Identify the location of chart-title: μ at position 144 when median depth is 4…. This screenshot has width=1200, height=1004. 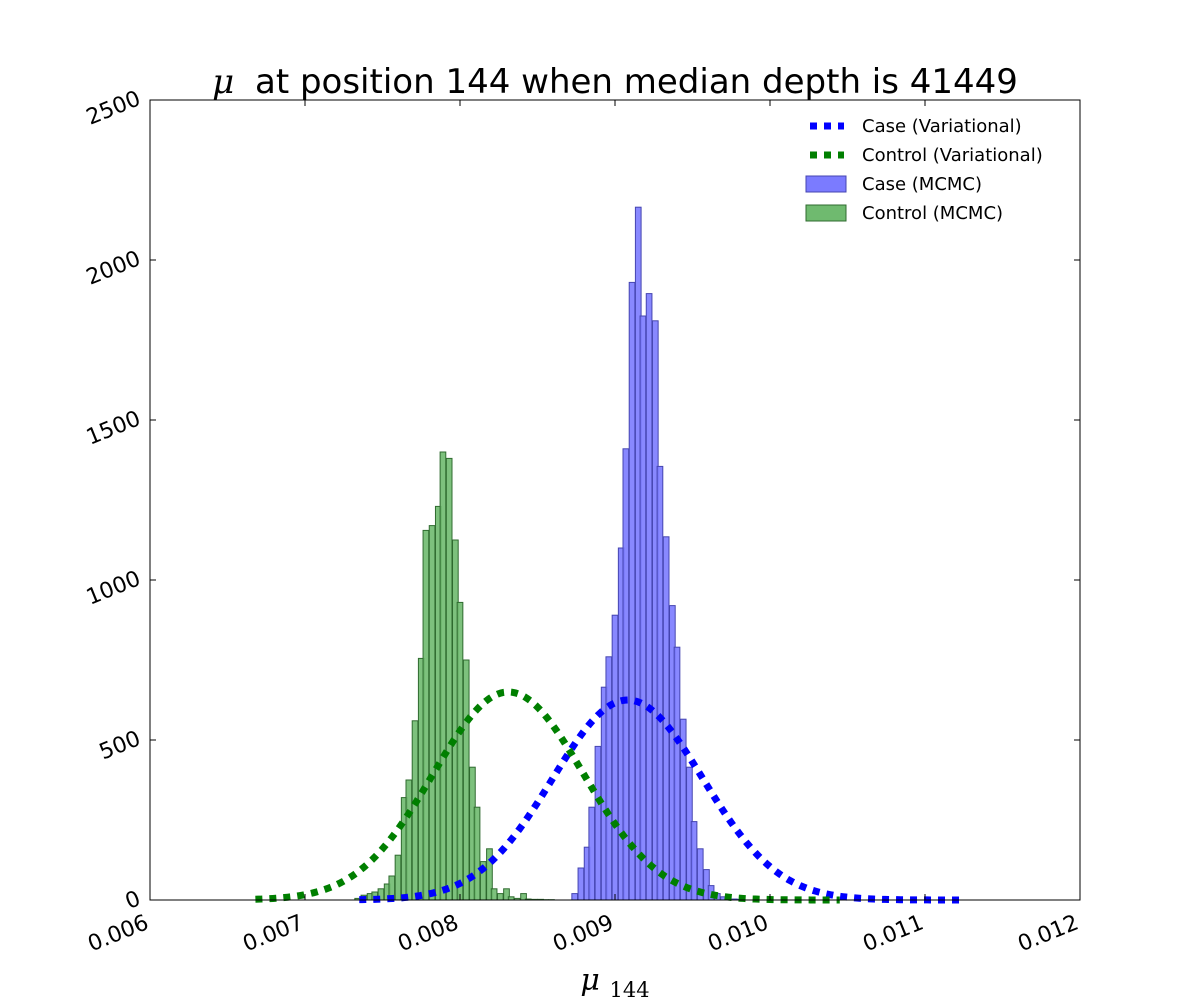
(615, 82).